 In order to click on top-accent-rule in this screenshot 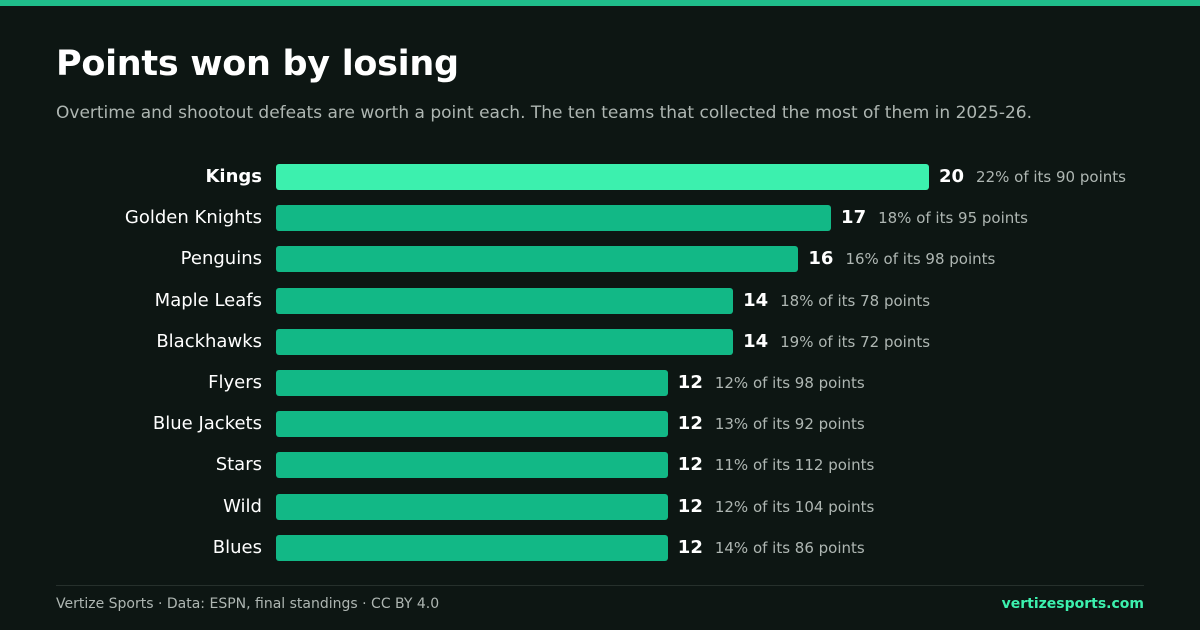, I will do `click(600, 3)`.